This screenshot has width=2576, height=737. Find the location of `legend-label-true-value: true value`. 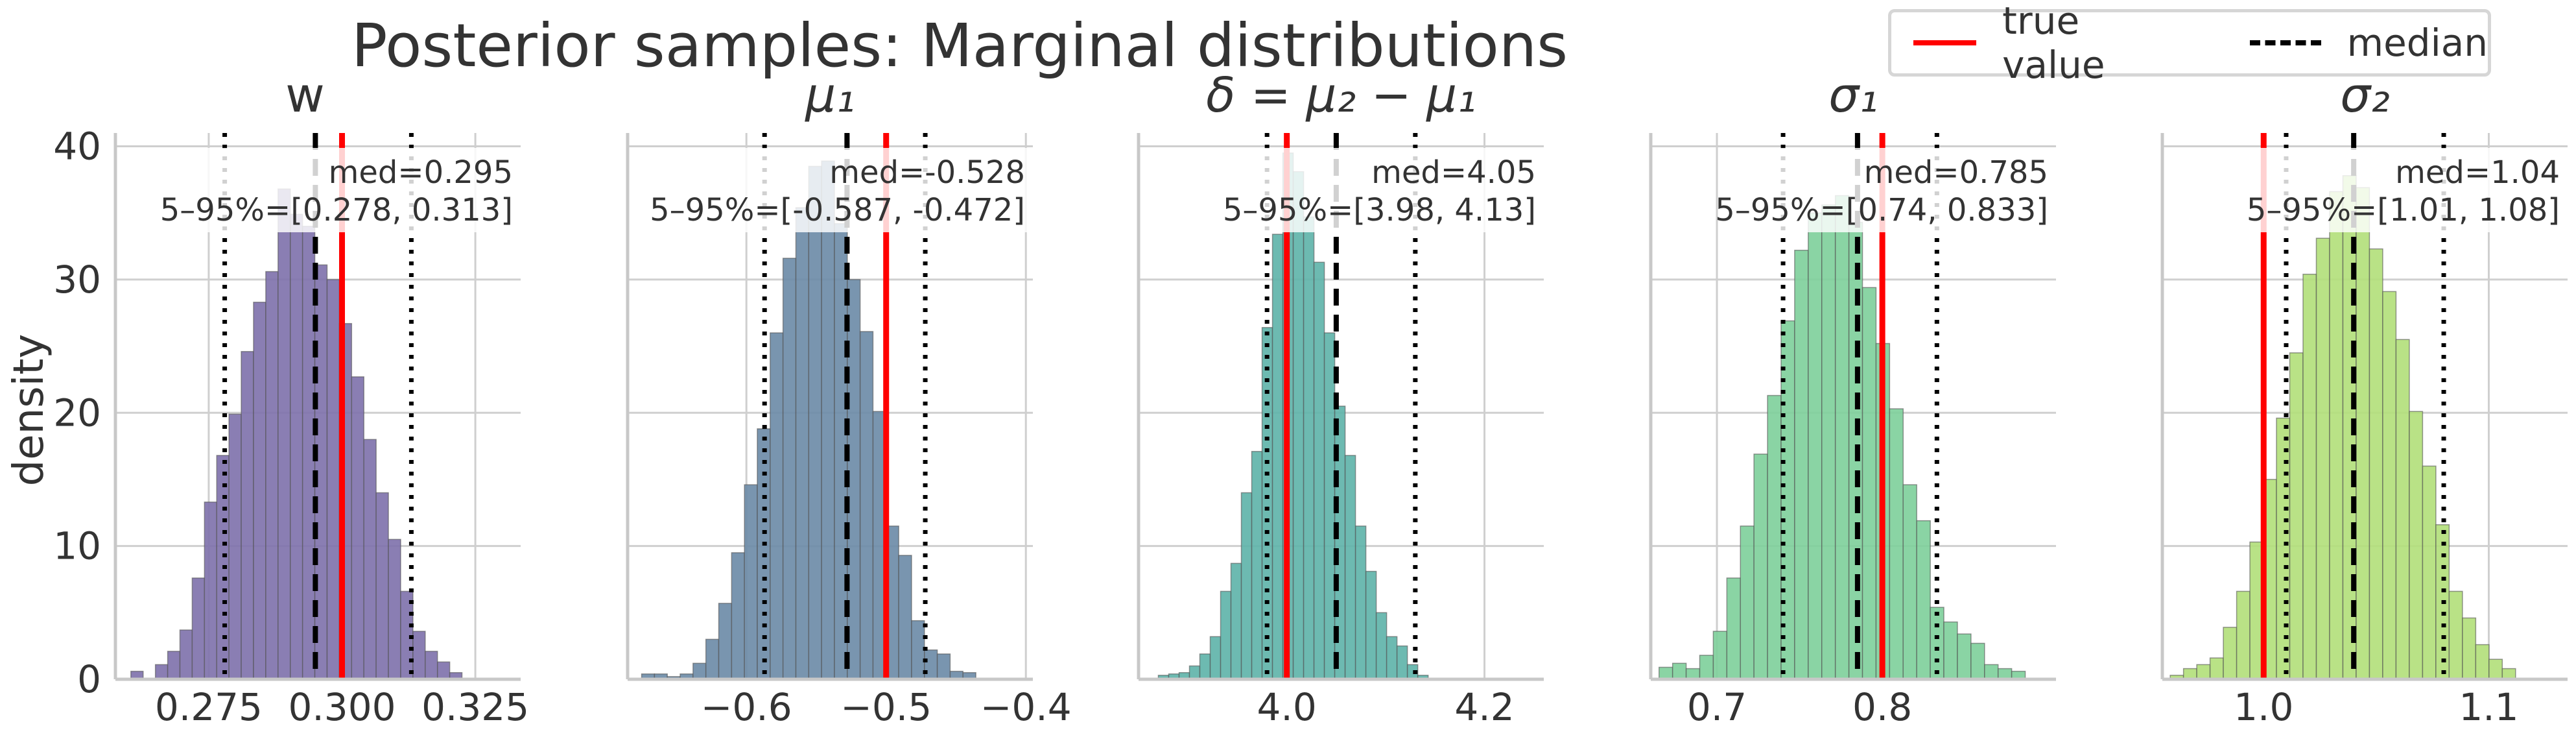

legend-label-true-value: true value is located at coordinates (2053, 44).